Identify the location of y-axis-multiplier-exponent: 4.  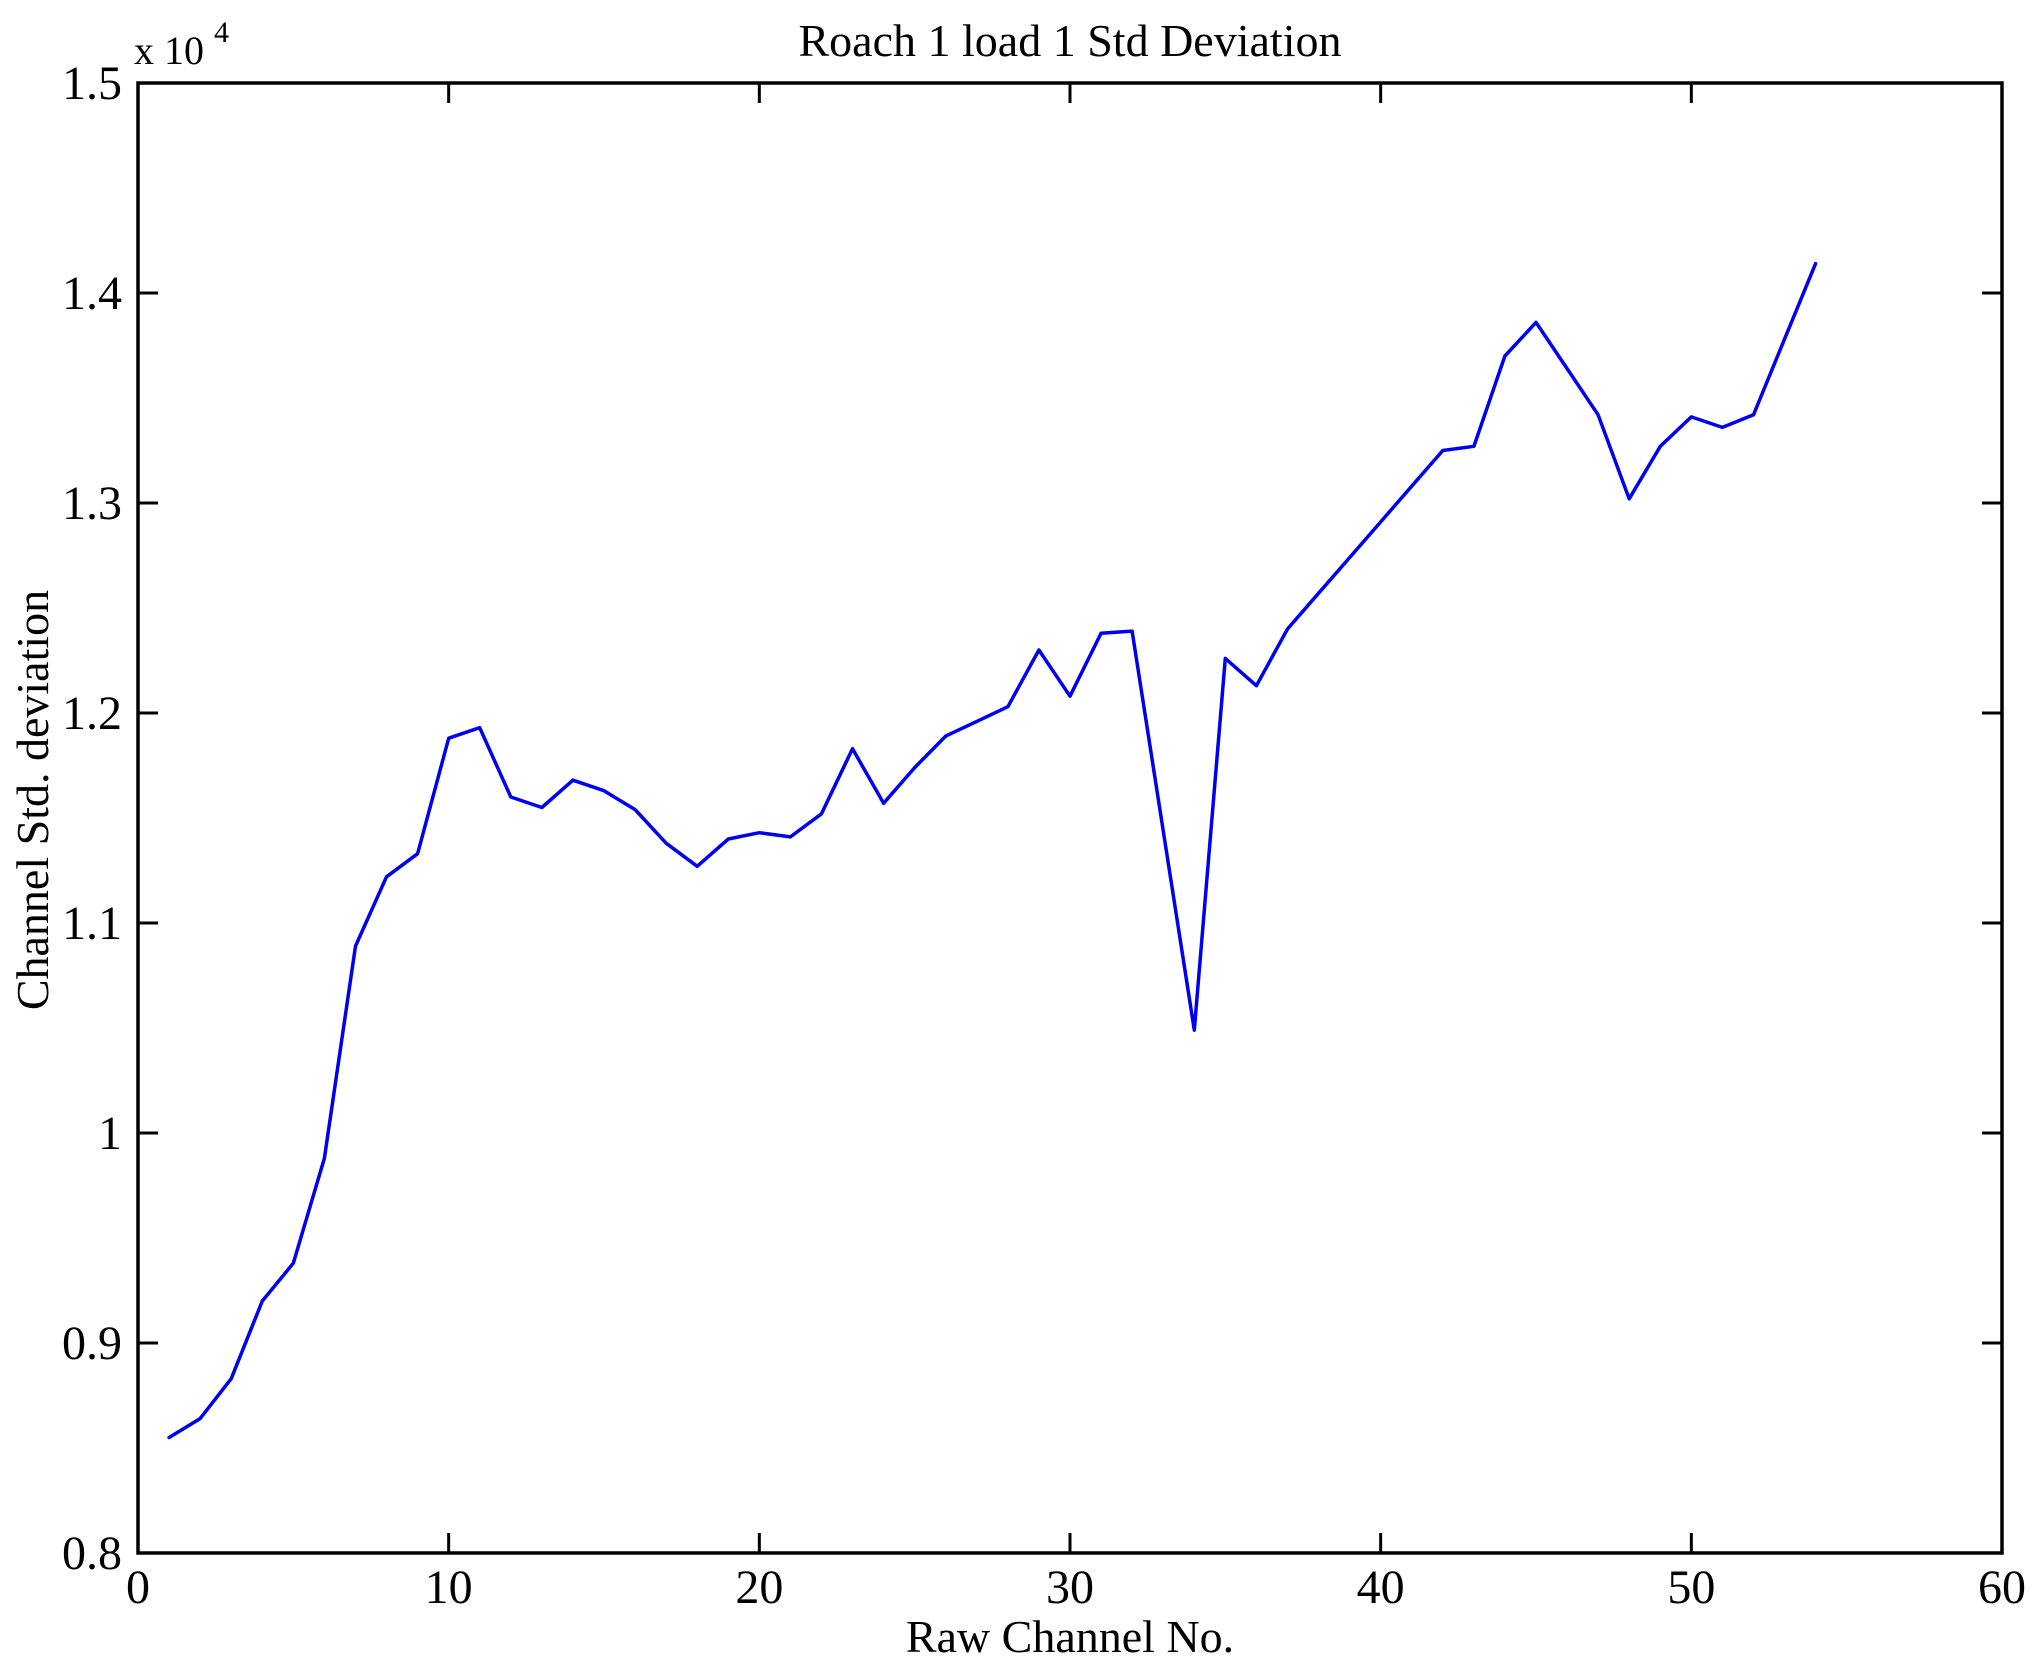
(221, 32).